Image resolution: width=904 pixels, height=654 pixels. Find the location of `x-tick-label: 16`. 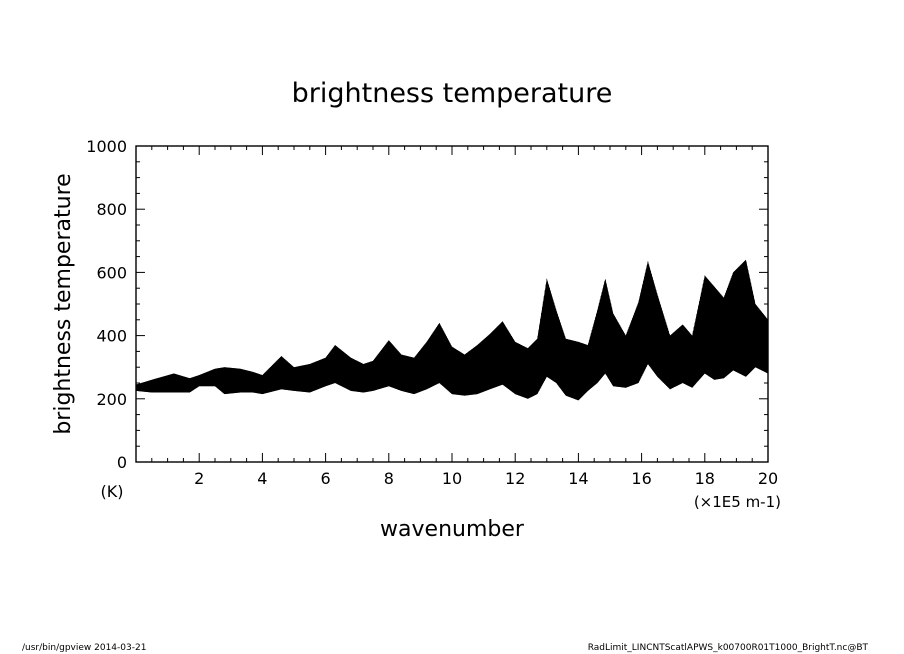

x-tick-label: 16 is located at coordinates (641, 478).